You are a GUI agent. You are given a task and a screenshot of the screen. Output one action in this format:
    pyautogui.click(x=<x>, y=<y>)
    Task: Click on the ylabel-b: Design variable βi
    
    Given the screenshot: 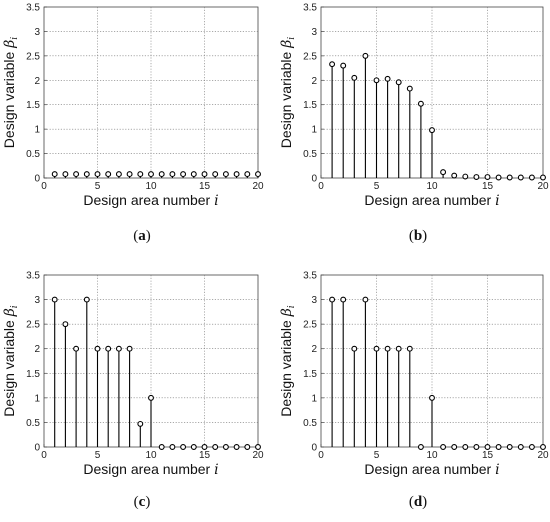 What is the action you would take?
    pyautogui.click(x=287, y=92)
    